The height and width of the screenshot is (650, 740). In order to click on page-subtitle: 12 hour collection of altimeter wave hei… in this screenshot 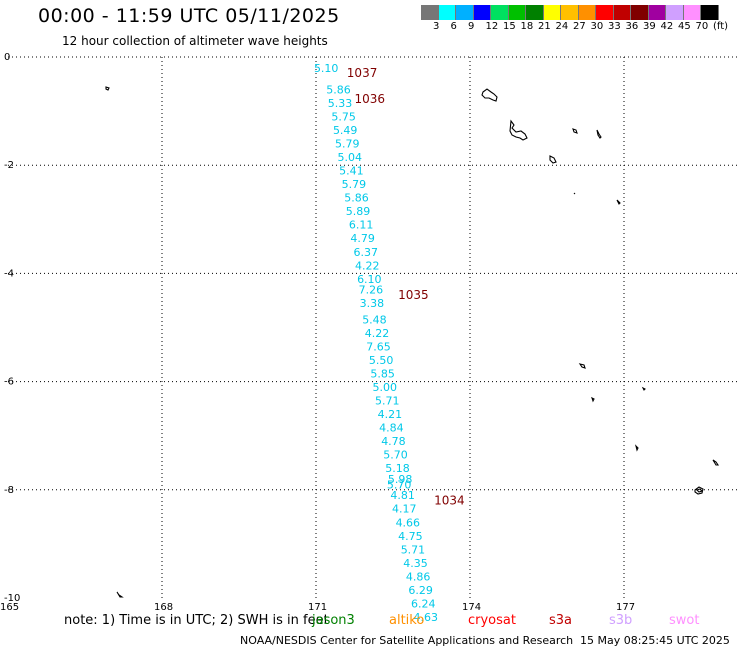, I will do `click(195, 41)`.